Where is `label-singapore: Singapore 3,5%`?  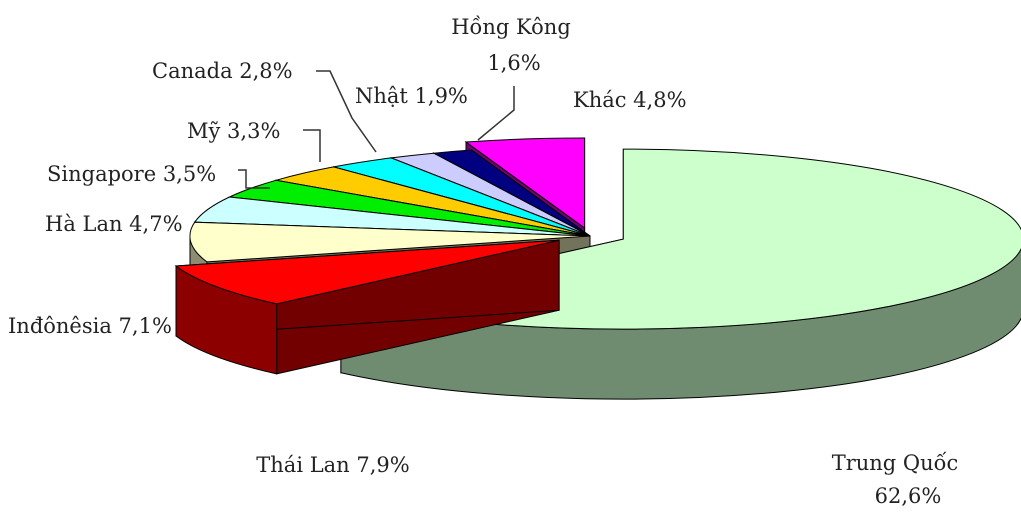 label-singapore: Singapore 3,5% is located at coordinates (131, 174).